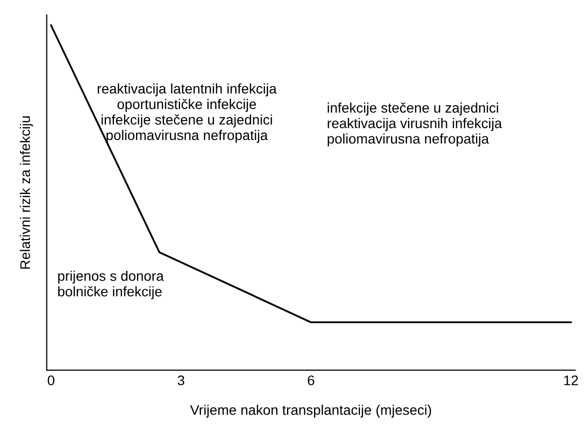  What do you see at coordinates (187, 113) in the screenshot?
I see `annotation: reaktivacija latentnih infekcija oportunističke infekcije infekcije stečene u zajednici poliomavirusna nefropatija` at bounding box center [187, 113].